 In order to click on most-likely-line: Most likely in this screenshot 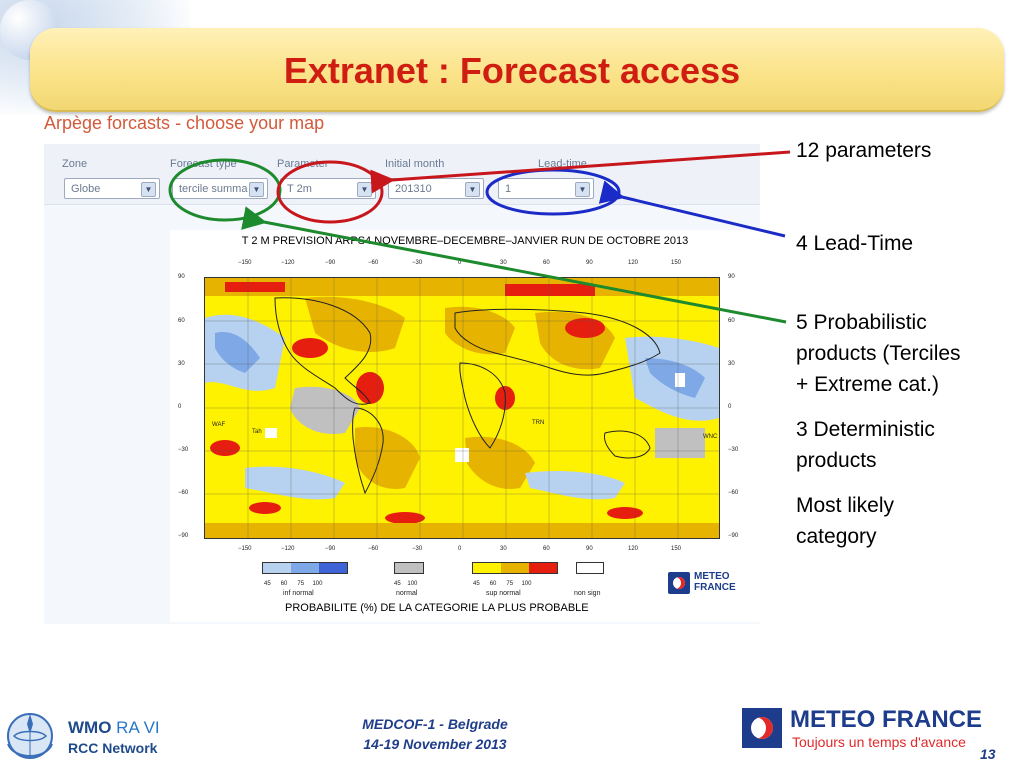, I will do `click(845, 505)`.